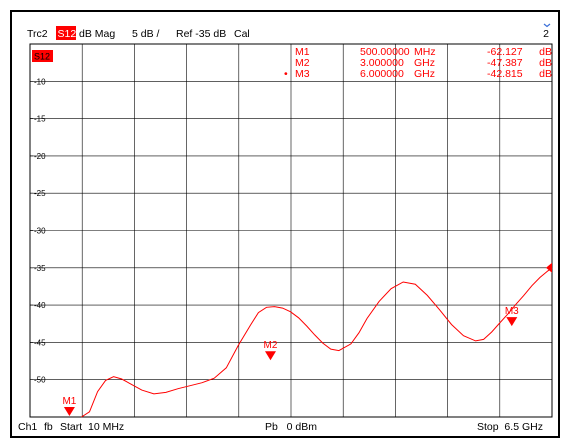 The height and width of the screenshot is (448, 571). Describe the element at coordinates (69, 401) in the screenshot. I see `marker-label: M1` at that location.